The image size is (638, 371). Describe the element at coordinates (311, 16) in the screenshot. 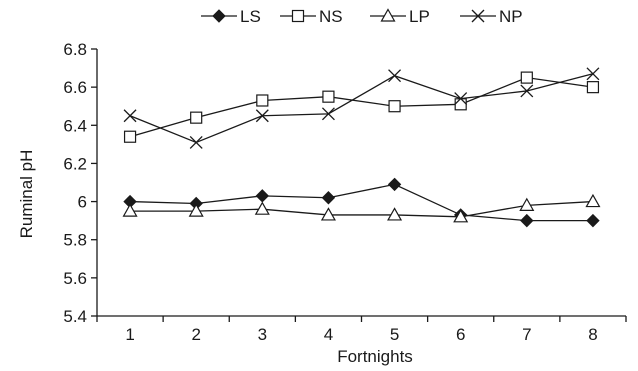

I see `legend-entry-ns: NS` at that location.